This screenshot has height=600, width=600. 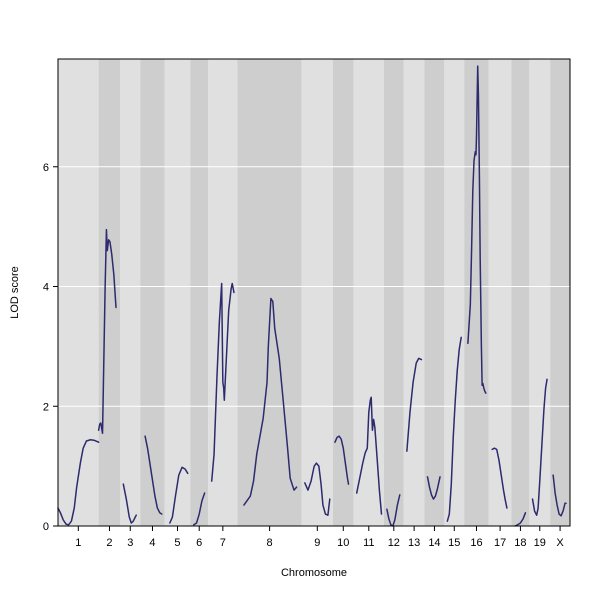 What do you see at coordinates (15, 292) in the screenshot?
I see `y-axis-title: LOD score` at bounding box center [15, 292].